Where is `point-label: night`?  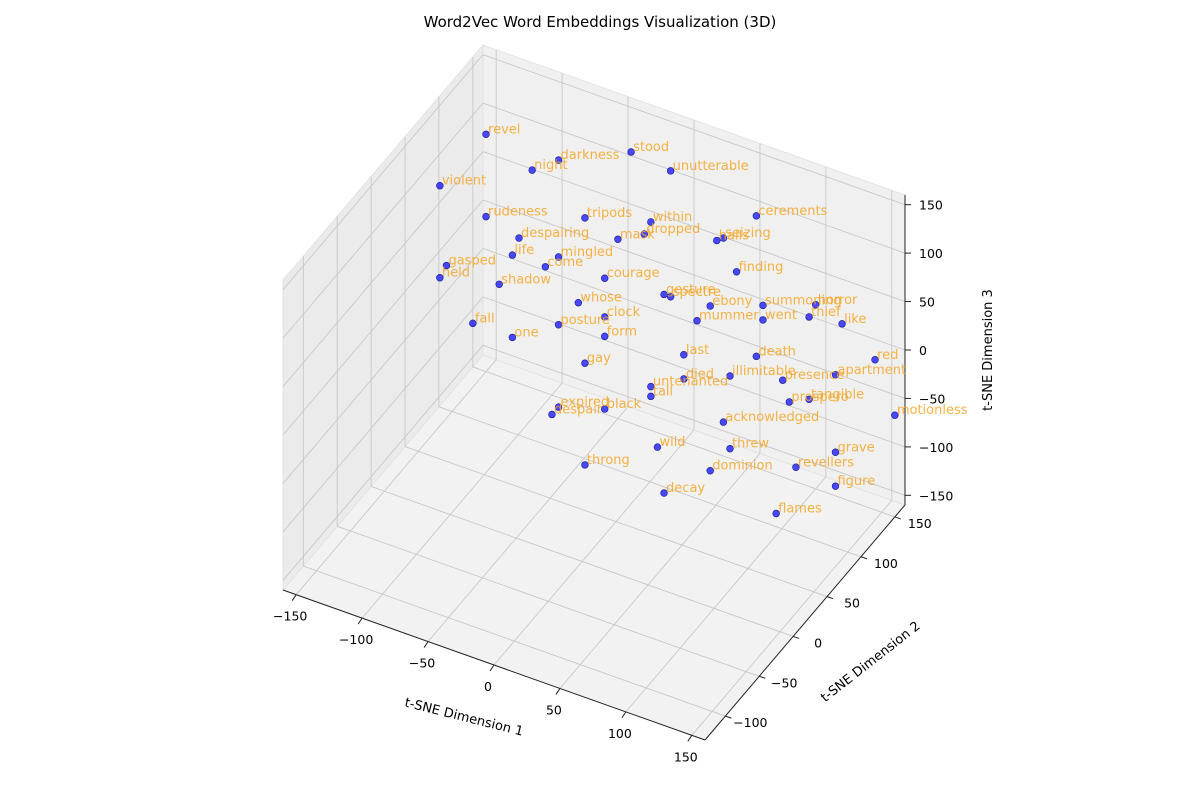 point-label: night is located at coordinates (550, 165).